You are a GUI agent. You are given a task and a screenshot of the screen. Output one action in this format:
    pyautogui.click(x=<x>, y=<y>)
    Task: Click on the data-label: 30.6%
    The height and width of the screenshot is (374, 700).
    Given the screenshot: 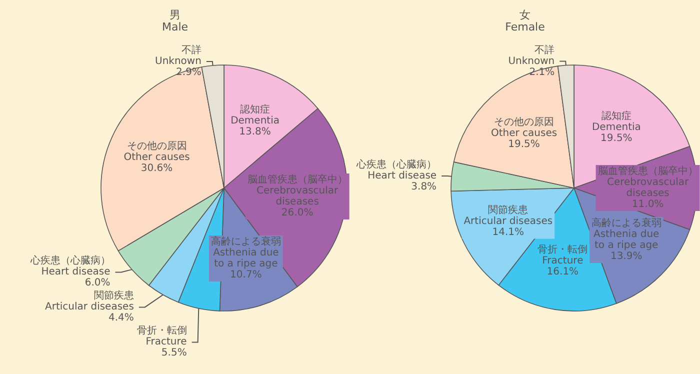 What is the action you would take?
    pyautogui.click(x=156, y=168)
    